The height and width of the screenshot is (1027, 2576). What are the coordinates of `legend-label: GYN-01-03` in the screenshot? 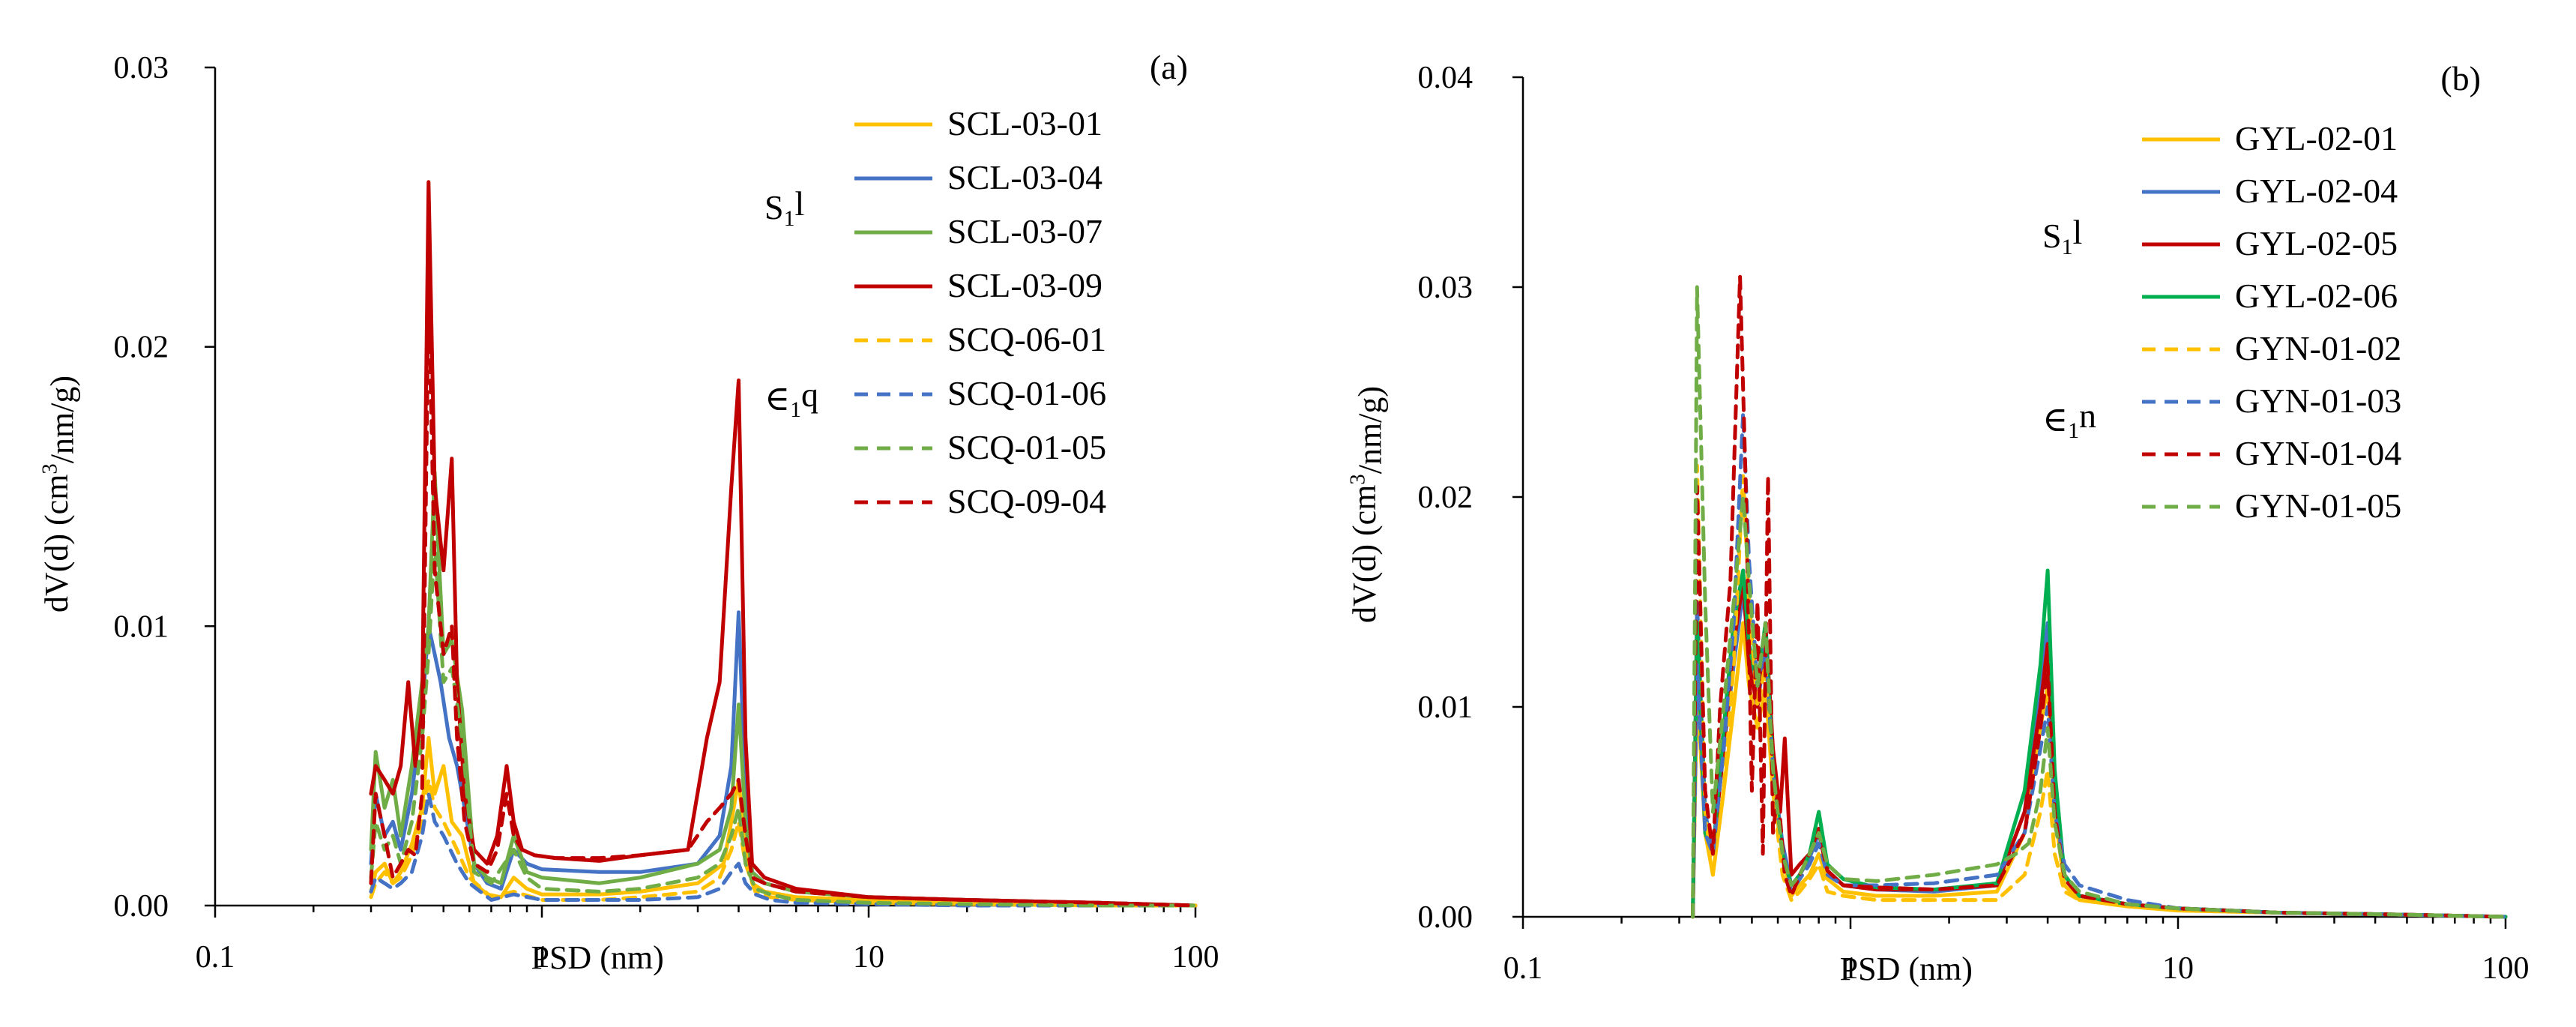 It's located at (2318, 401).